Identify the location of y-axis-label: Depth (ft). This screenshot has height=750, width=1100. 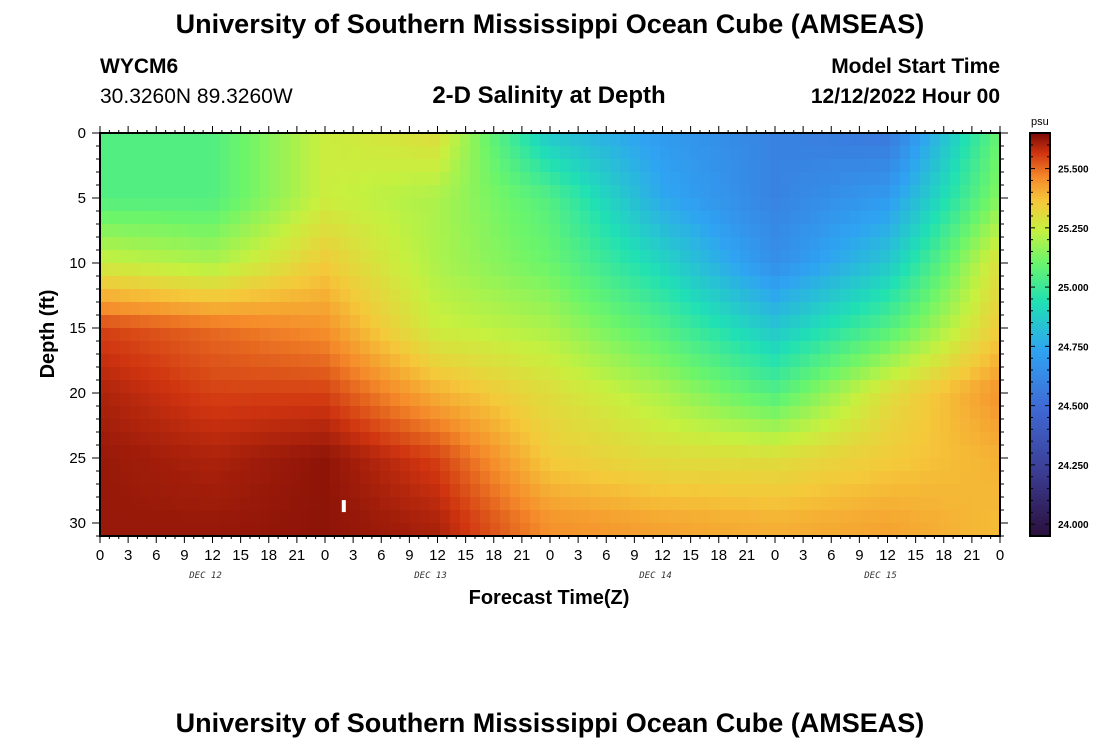
(48, 334).